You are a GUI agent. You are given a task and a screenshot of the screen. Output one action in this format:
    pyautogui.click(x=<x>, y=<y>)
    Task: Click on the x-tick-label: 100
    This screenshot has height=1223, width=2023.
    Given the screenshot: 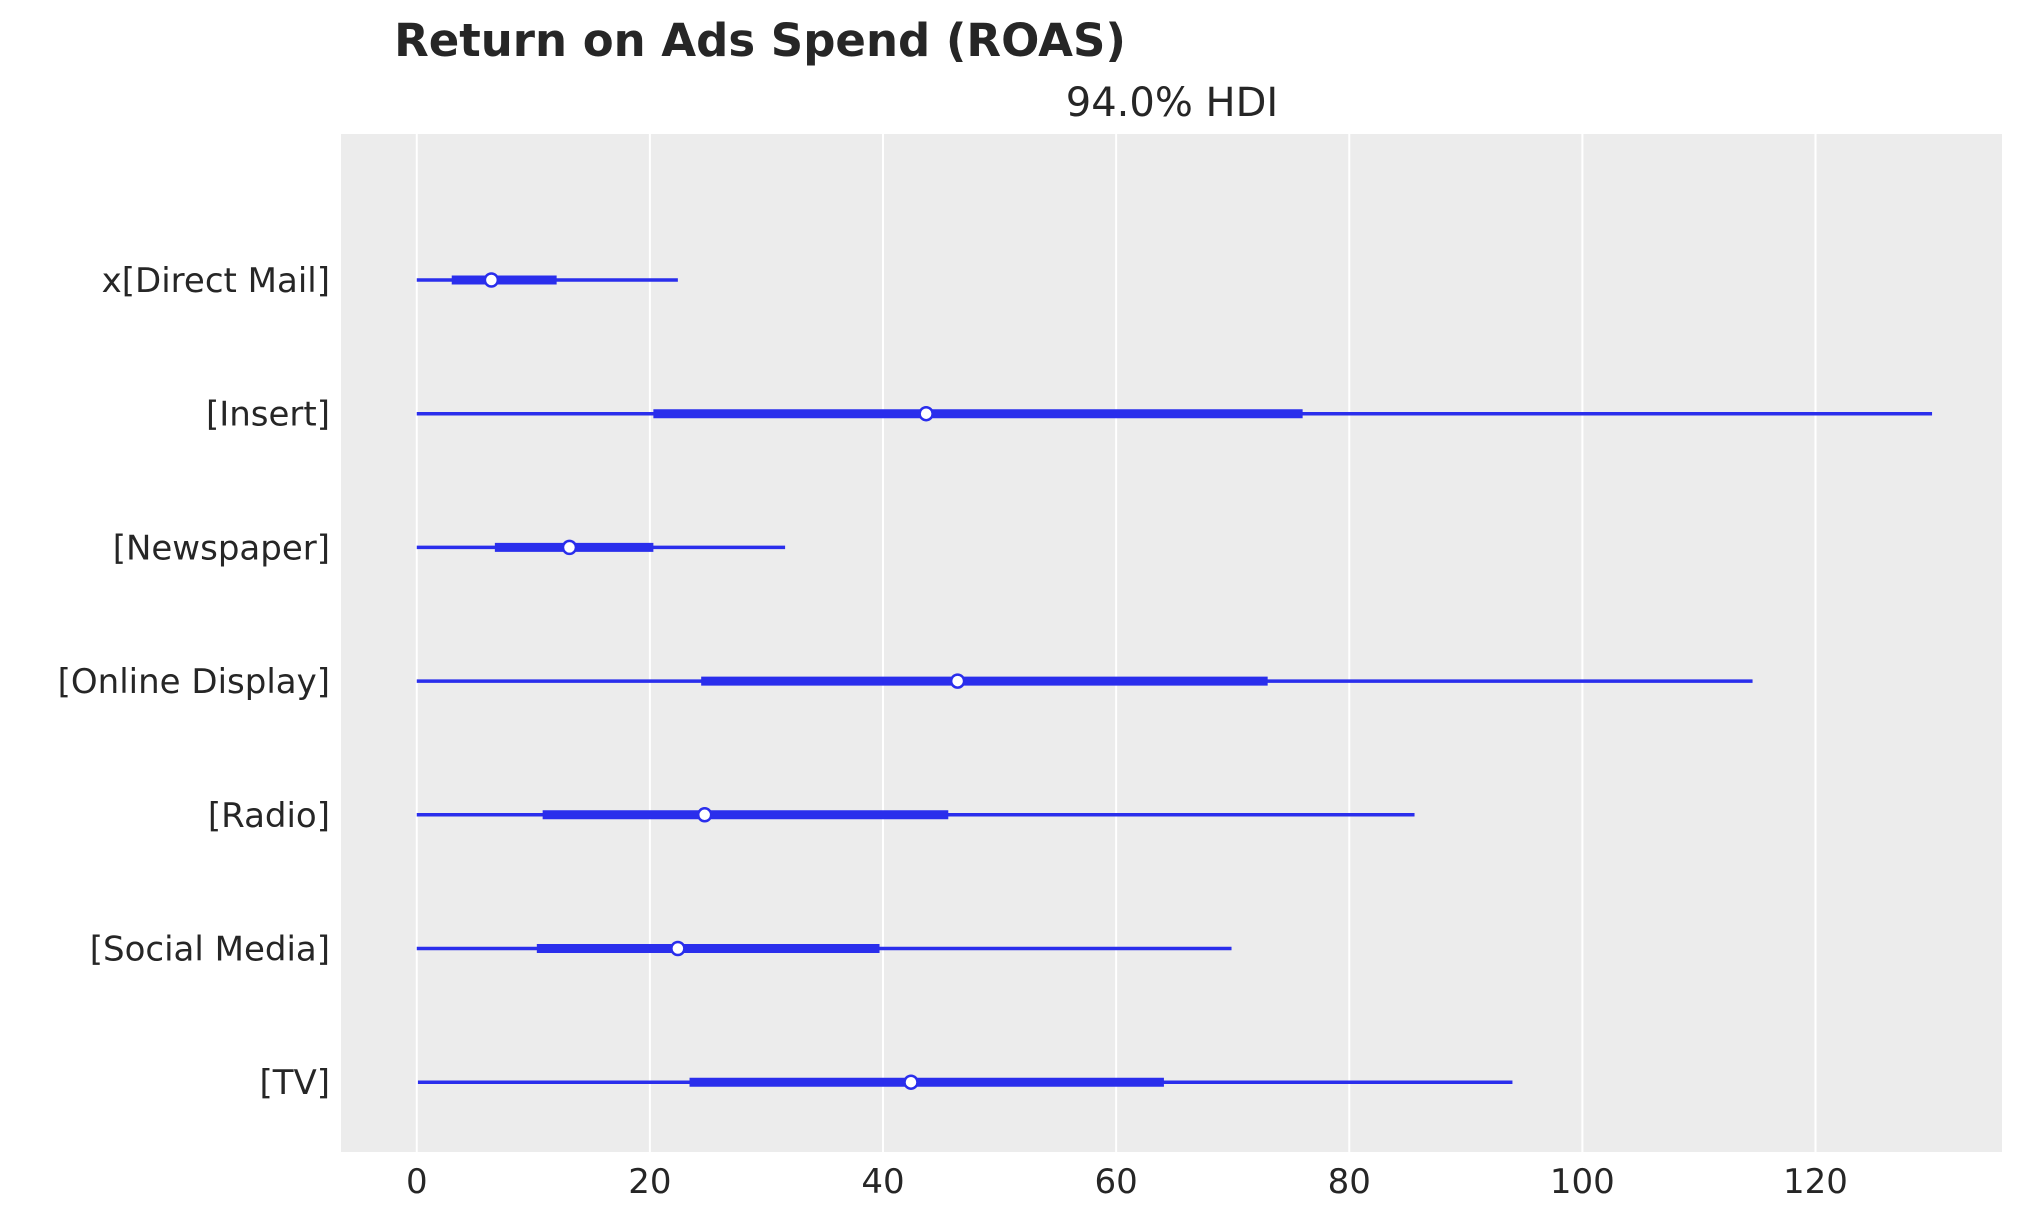 What is the action you would take?
    pyautogui.click(x=1582, y=1182)
    